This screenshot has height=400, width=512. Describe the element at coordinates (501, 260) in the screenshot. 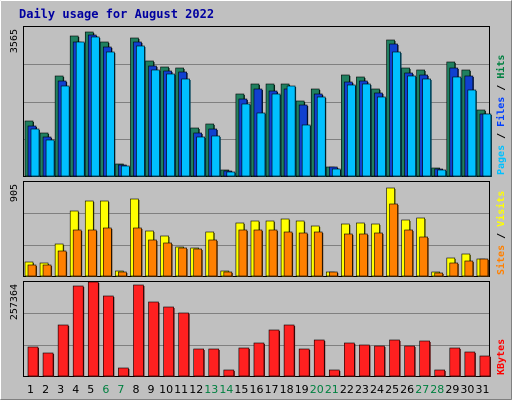

I see `legend-entry: Sites` at that location.